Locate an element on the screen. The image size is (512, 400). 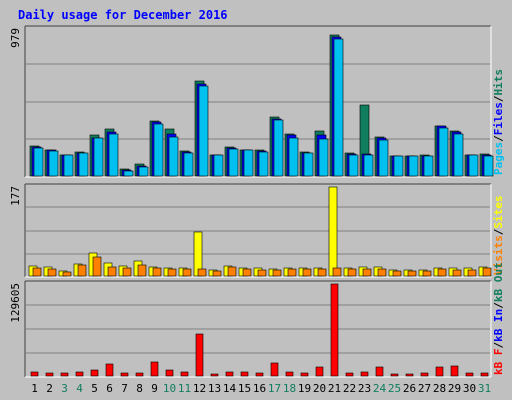
day-label-17: 17 is located at coordinates (274, 388).